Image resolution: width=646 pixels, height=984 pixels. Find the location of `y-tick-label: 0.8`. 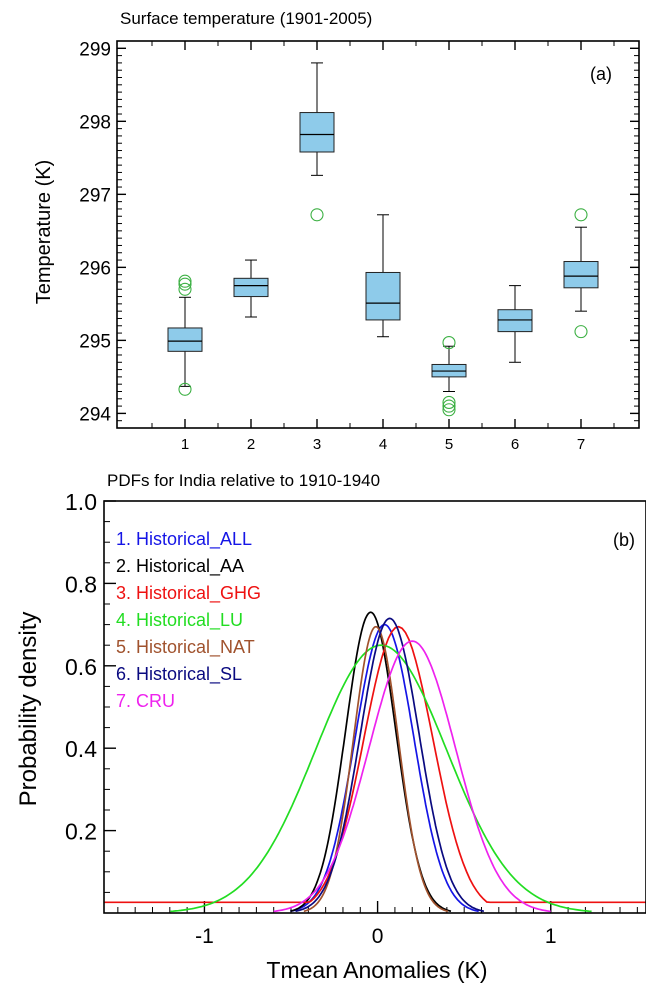

y-tick-label: 0.8 is located at coordinates (81, 584).